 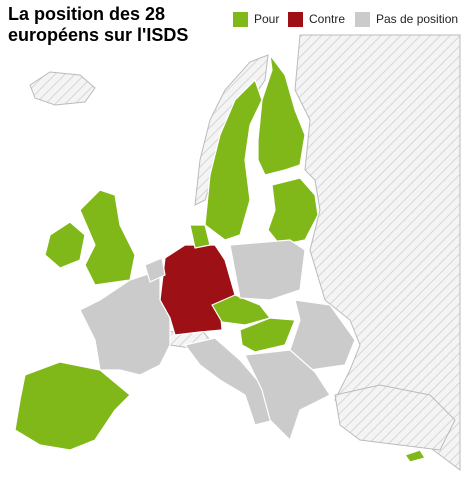 What do you see at coordinates (266, 19) in the screenshot?
I see `legend-label: Pour` at bounding box center [266, 19].